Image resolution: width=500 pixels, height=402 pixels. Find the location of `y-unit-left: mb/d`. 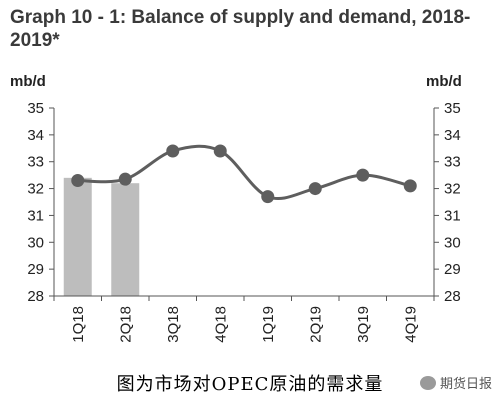

y-unit-left: mb/d is located at coordinates (28, 81).